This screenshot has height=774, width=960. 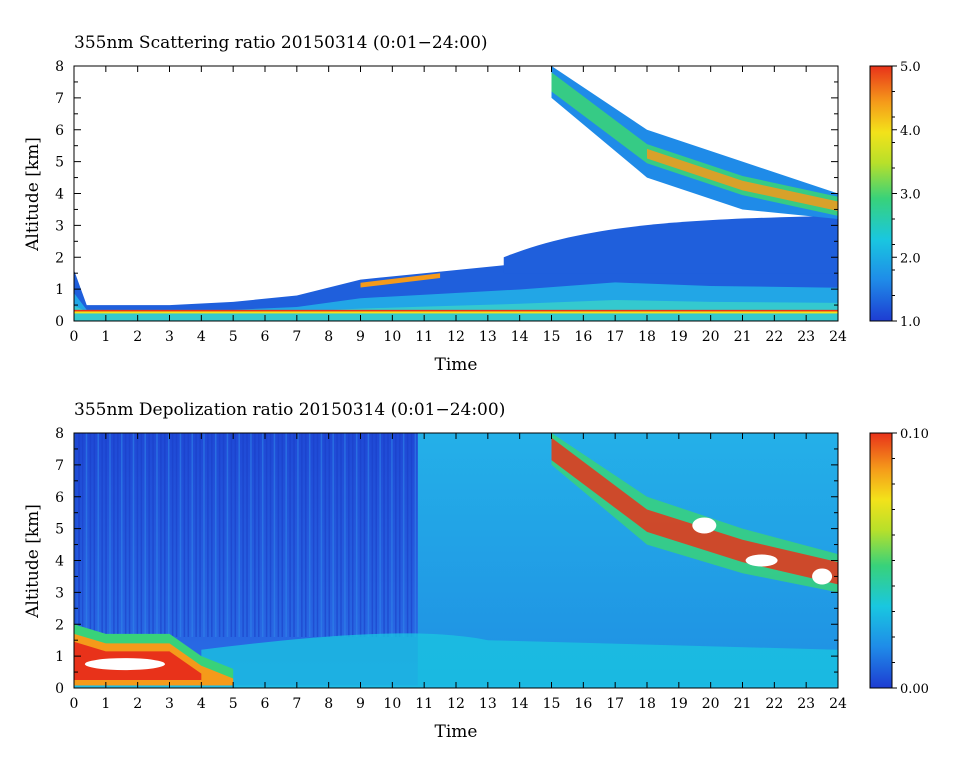 I want to click on colorbar-tick-label: 4.0, so click(x=910, y=131).